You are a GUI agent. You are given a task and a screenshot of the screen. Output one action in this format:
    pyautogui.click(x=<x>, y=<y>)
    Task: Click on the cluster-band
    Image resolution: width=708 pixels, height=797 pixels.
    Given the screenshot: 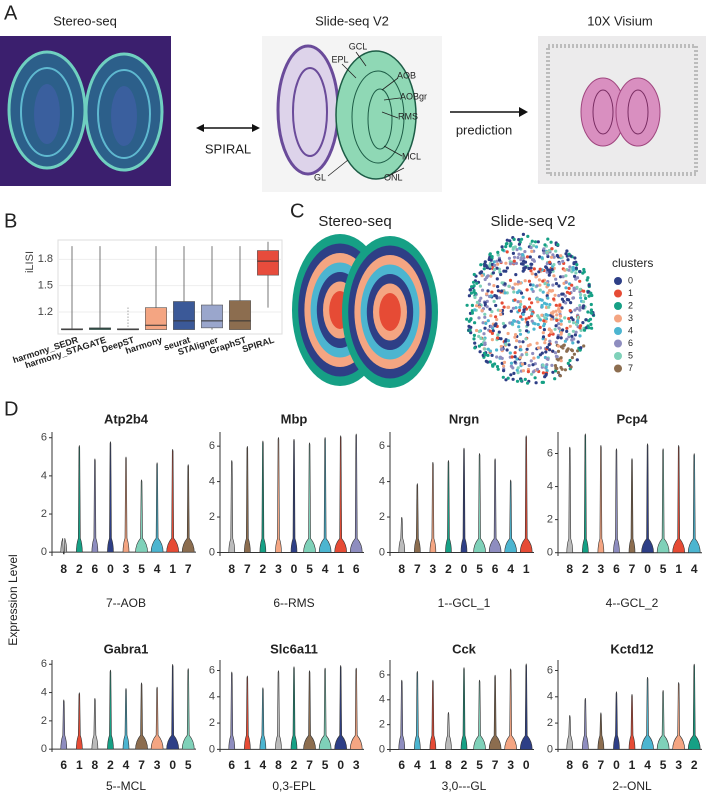 What is the action you would take?
    pyautogui.click(x=390, y=312)
    